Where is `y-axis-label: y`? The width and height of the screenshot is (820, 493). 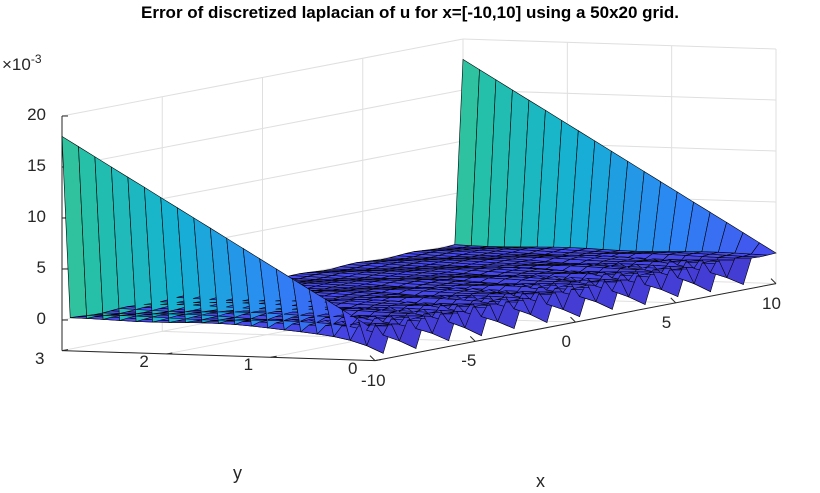
y-axis-label: y is located at coordinates (237, 473).